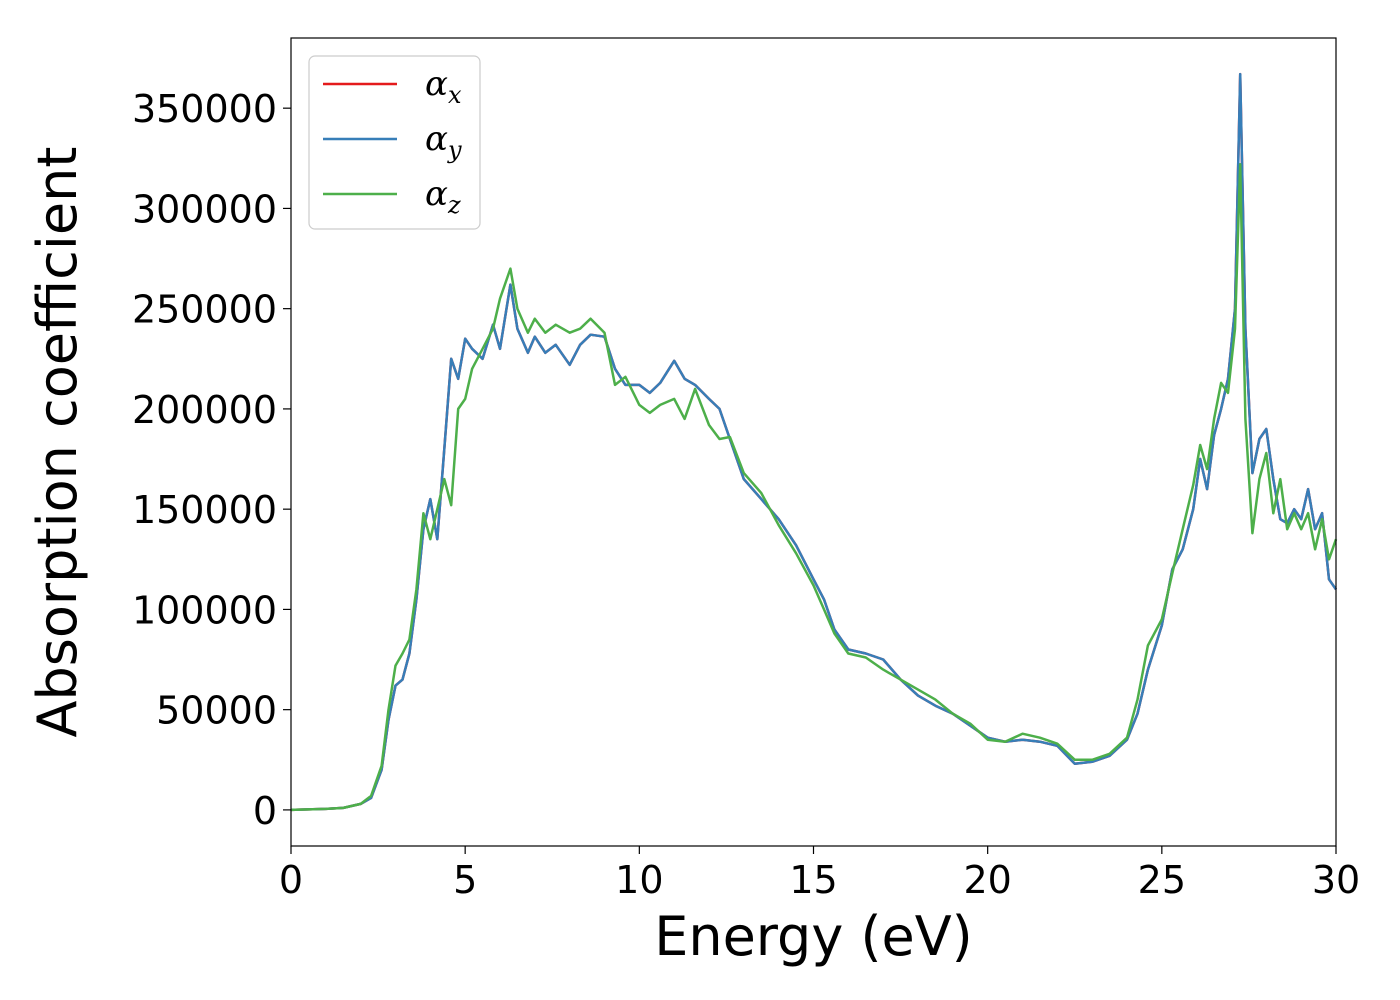 The width and height of the screenshot is (1400, 1000). I want to click on y-tick-label: 250000, so click(204, 310).